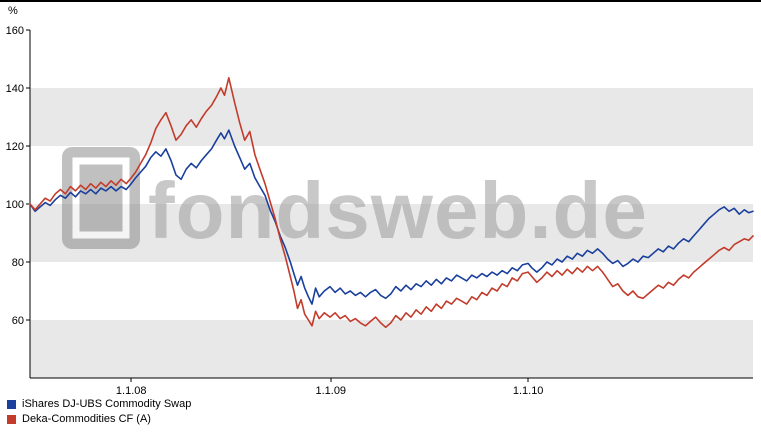 The height and width of the screenshot is (438, 761). Describe the element at coordinates (18, 263) in the screenshot. I see `y-tick-label: 80` at that location.